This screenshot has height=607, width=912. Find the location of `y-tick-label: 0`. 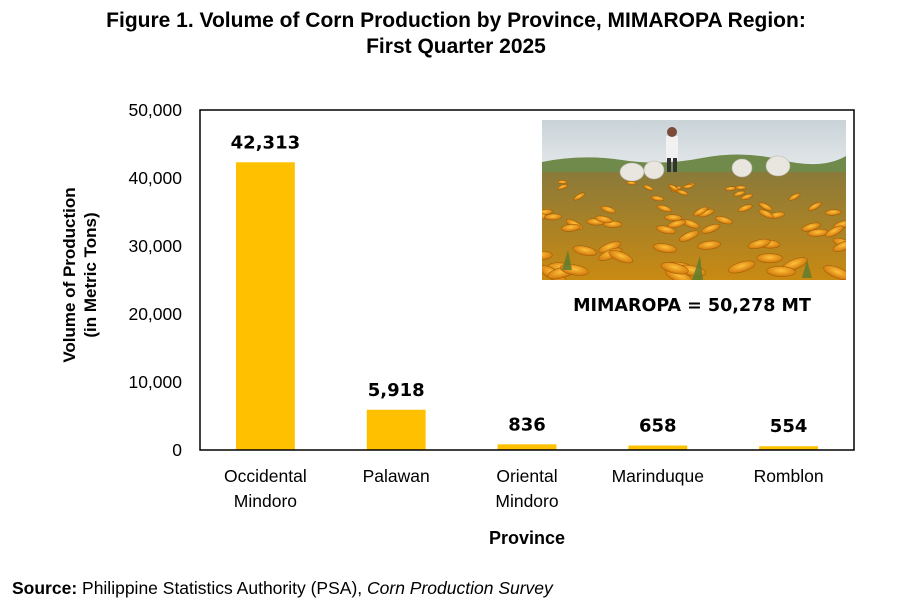

y-tick-label: 0 is located at coordinates (177, 450).